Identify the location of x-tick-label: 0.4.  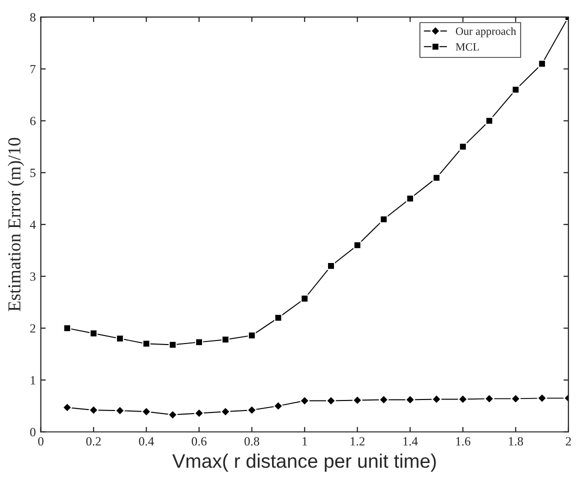
(146, 441).